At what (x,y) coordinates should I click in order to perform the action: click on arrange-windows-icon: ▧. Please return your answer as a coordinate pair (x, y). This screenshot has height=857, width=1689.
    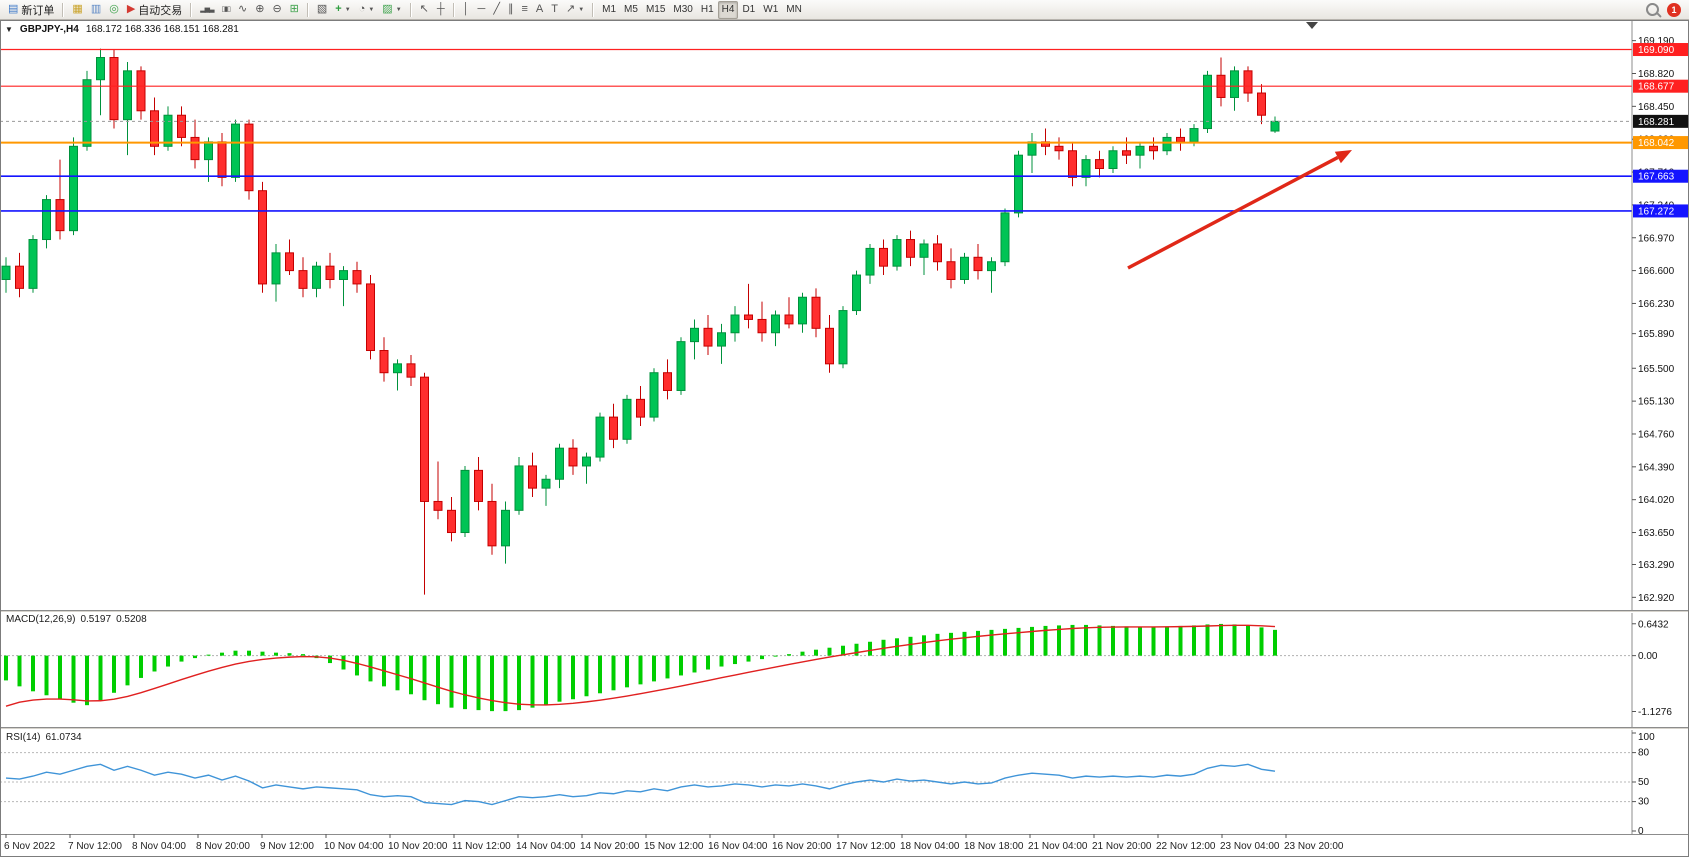
    Looking at the image, I should click on (322, 10).